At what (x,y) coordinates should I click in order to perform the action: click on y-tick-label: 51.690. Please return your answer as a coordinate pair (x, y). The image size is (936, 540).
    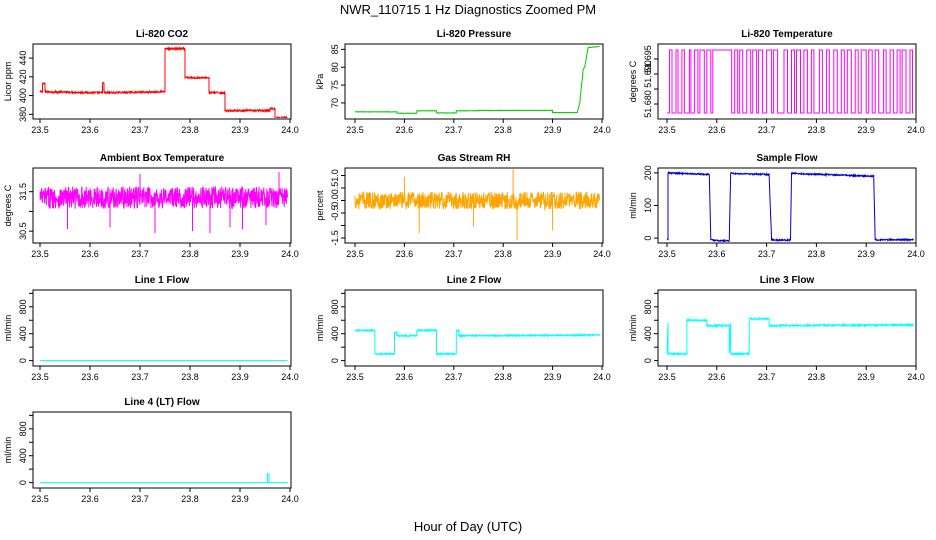
    Looking at the image, I should click on (648, 74).